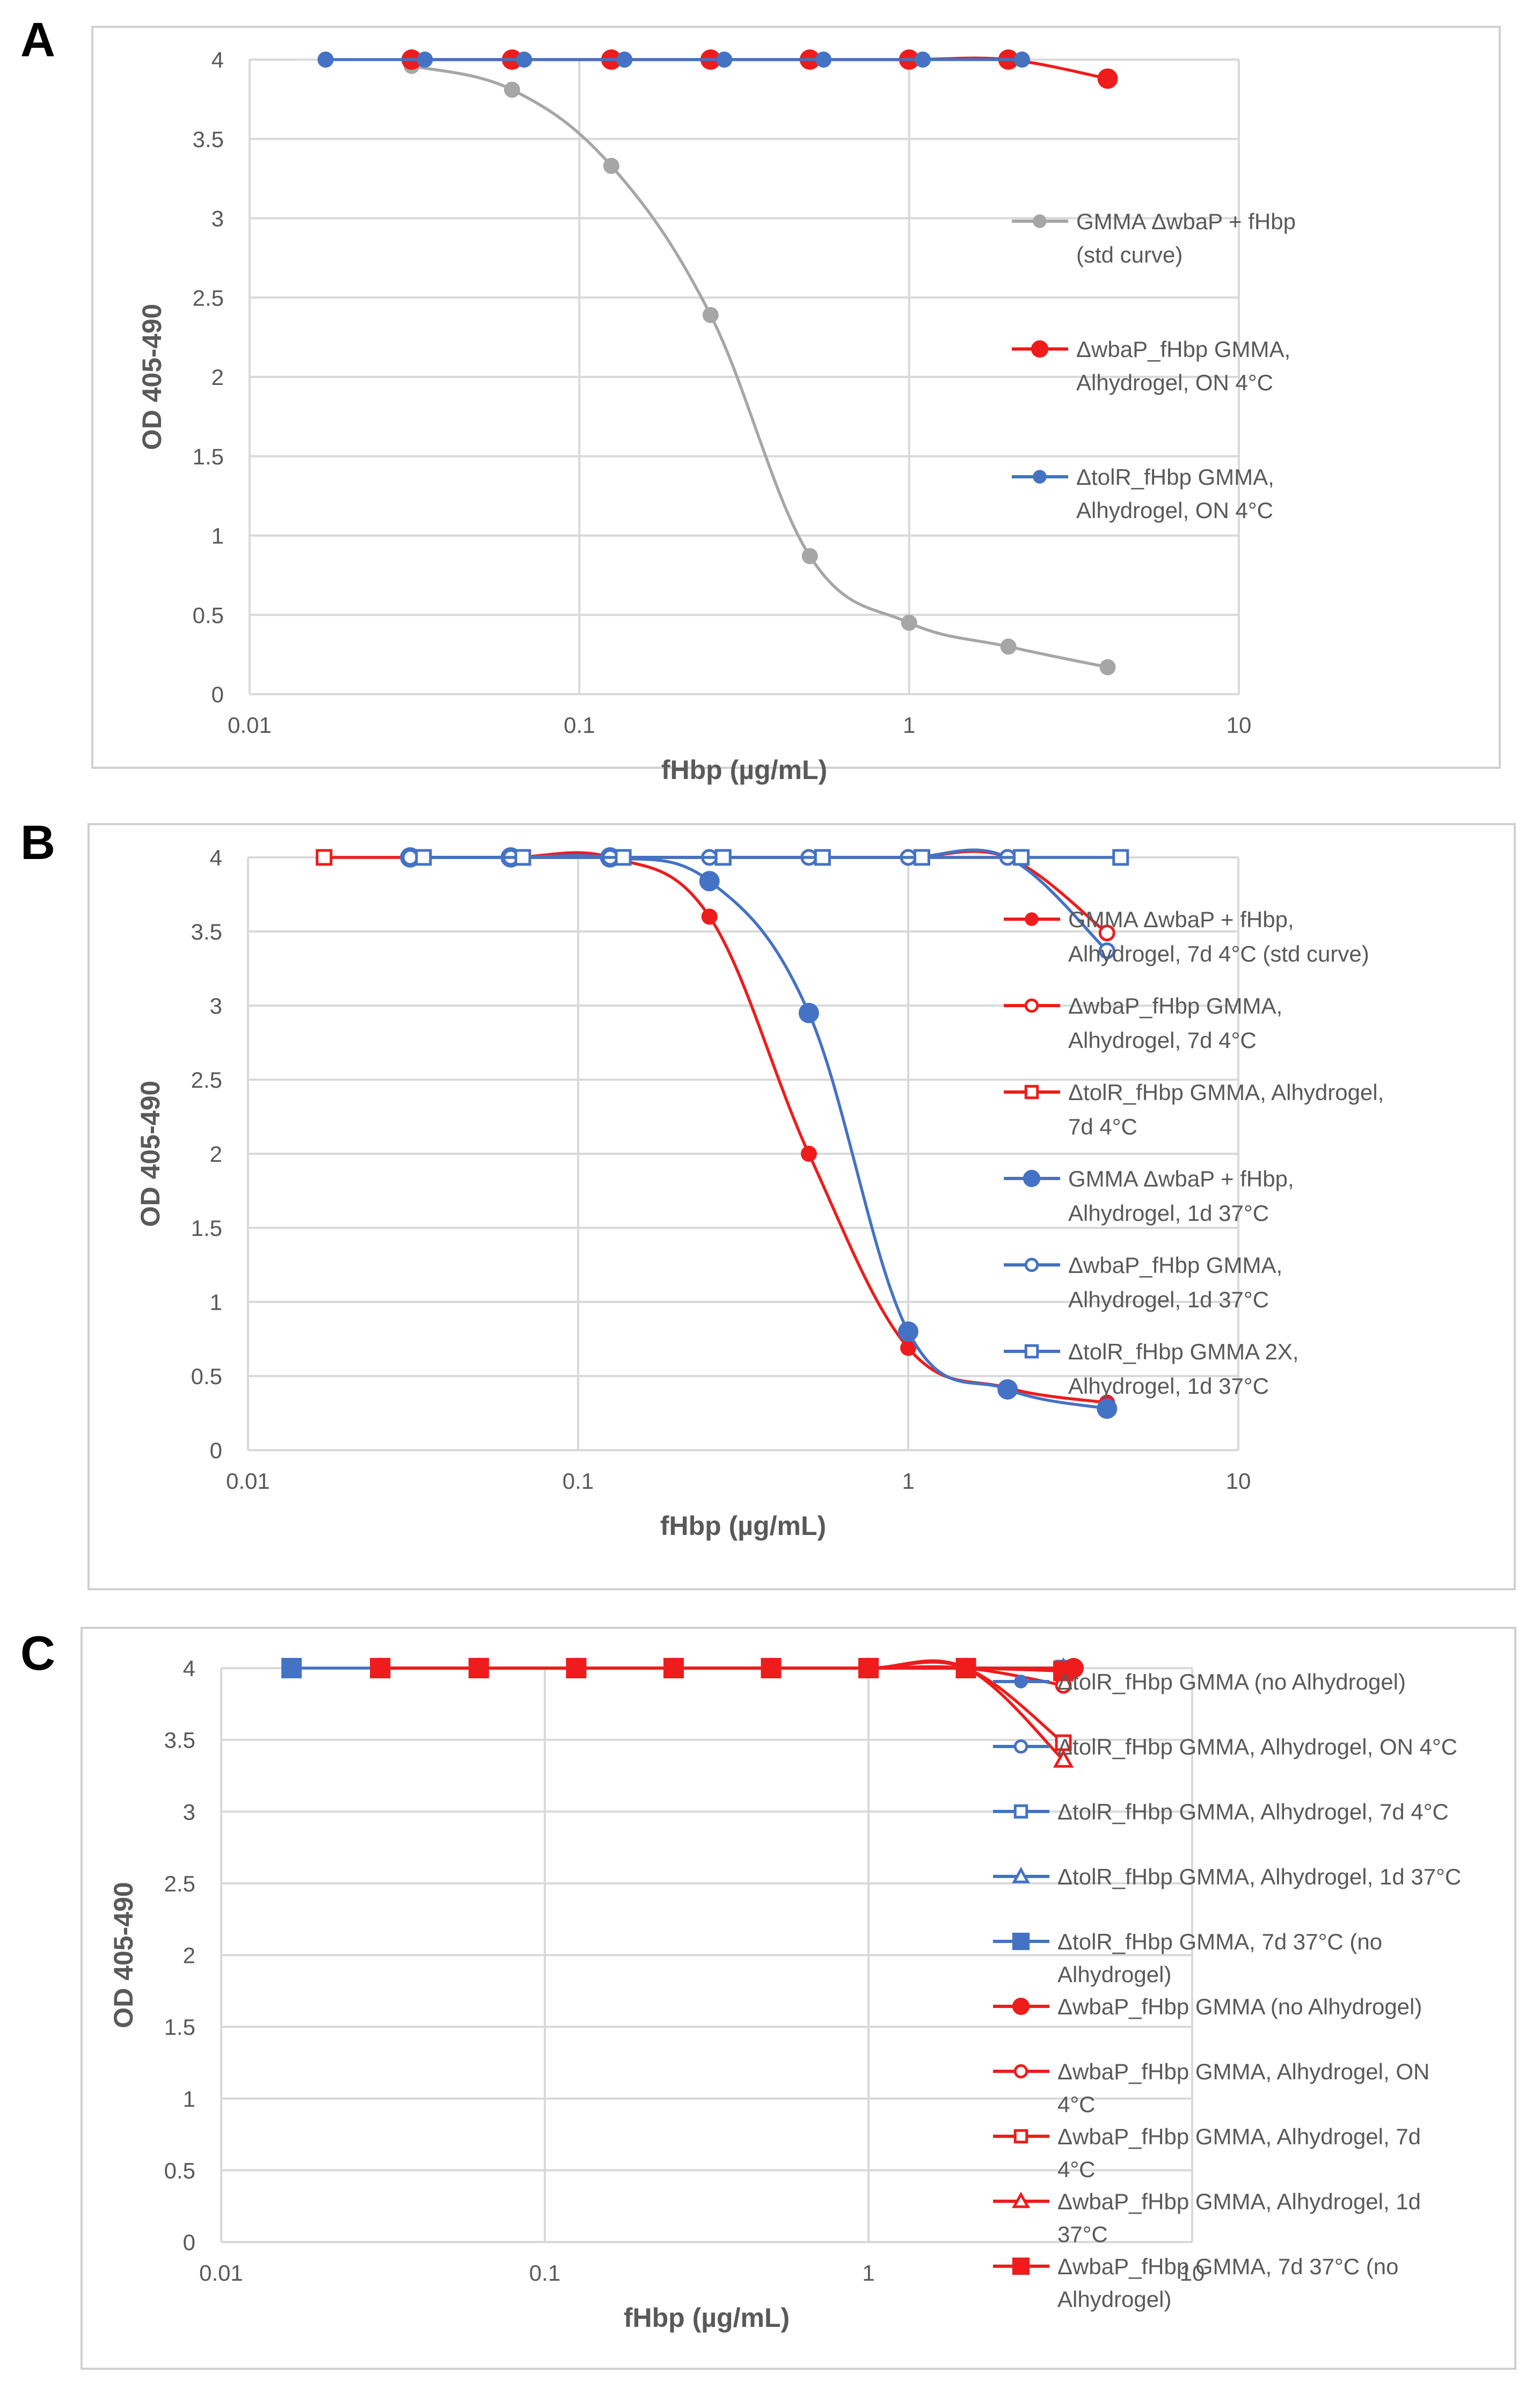  I want to click on panel-label: B, so click(37, 843).